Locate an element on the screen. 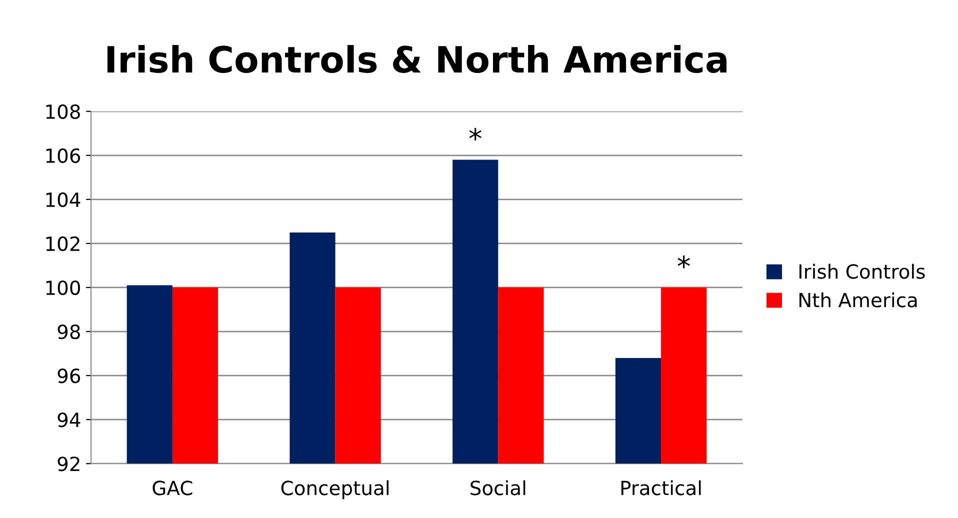 Image resolution: width=958 pixels, height=518 pixels. y-tick-label: 96 is located at coordinates (69, 376).